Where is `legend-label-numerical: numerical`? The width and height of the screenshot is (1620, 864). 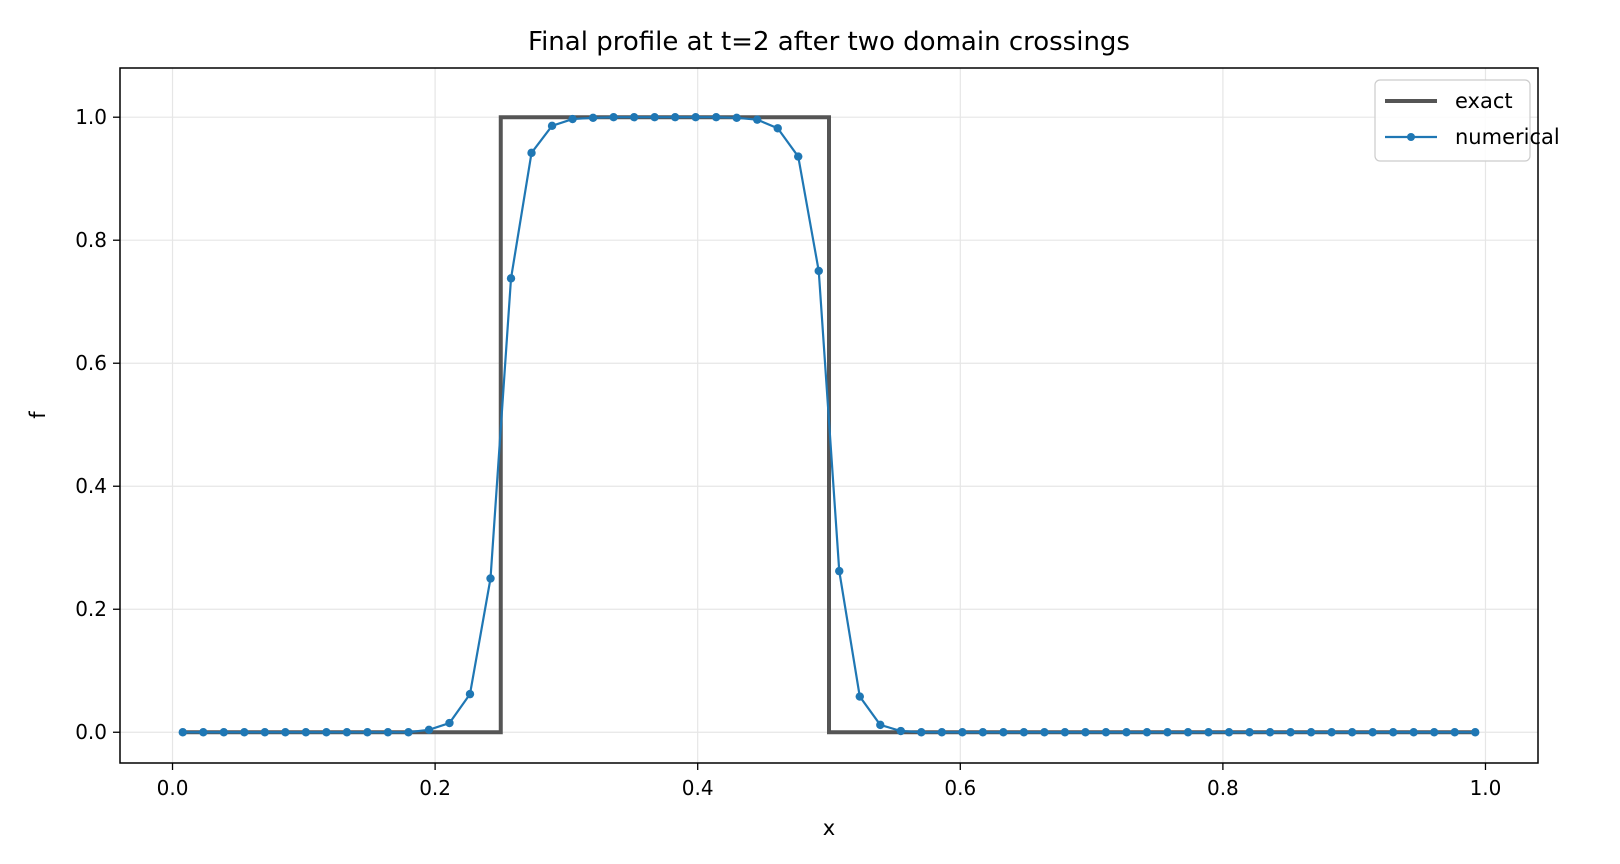
legend-label-numerical: numerical is located at coordinates (1507, 137).